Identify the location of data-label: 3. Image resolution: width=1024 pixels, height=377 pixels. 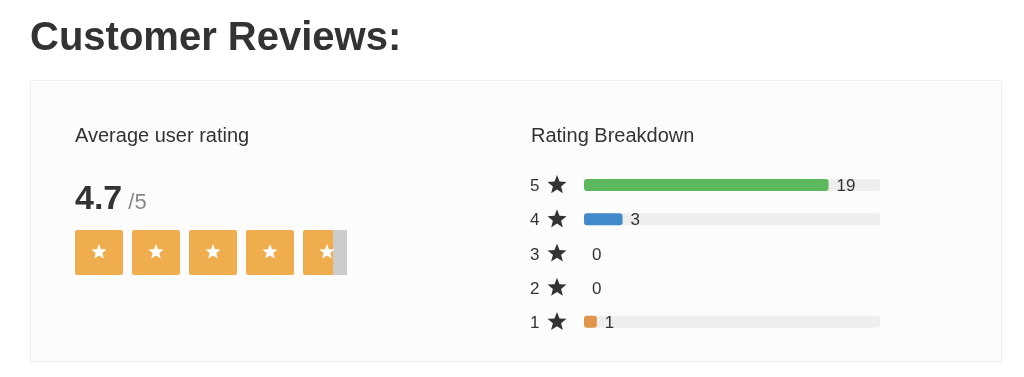
(635, 220).